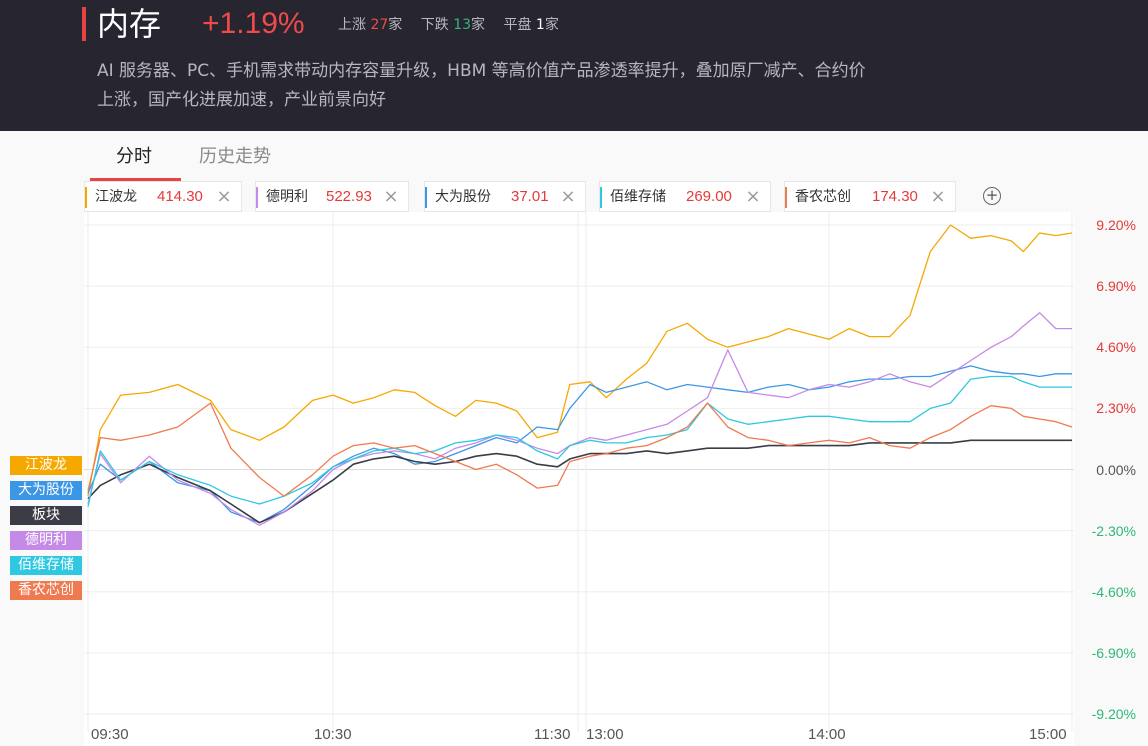 This screenshot has width=1148, height=746. What do you see at coordinates (1116, 225) in the screenshot?
I see `y-tick-label: 9.20%` at bounding box center [1116, 225].